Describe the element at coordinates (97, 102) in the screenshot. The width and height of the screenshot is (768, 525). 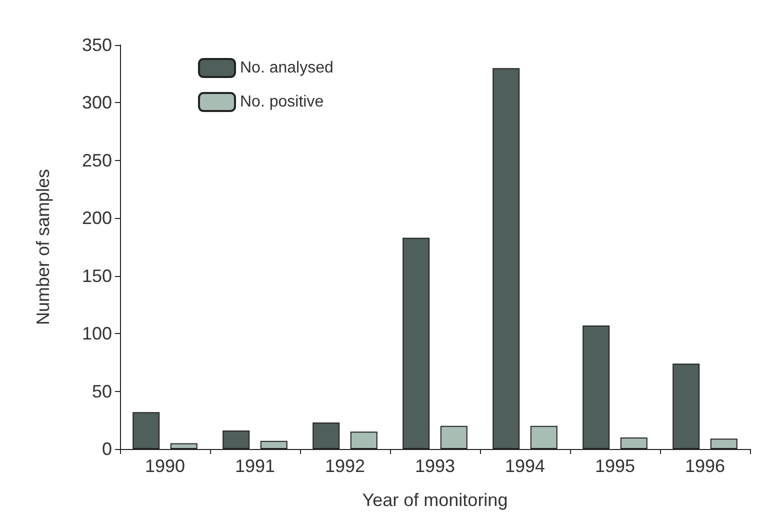
I see `y-tick-label: 300` at that location.